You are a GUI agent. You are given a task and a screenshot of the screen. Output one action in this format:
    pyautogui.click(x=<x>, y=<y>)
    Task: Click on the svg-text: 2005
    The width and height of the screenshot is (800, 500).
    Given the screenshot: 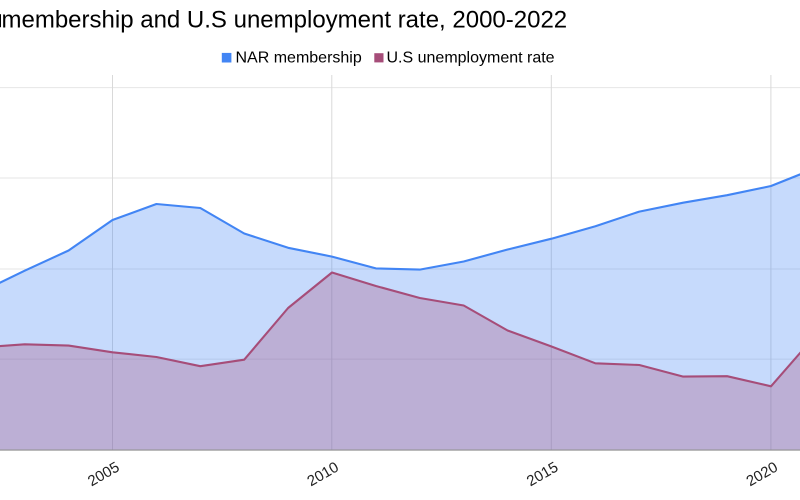 What is the action you would take?
    pyautogui.click(x=103, y=474)
    